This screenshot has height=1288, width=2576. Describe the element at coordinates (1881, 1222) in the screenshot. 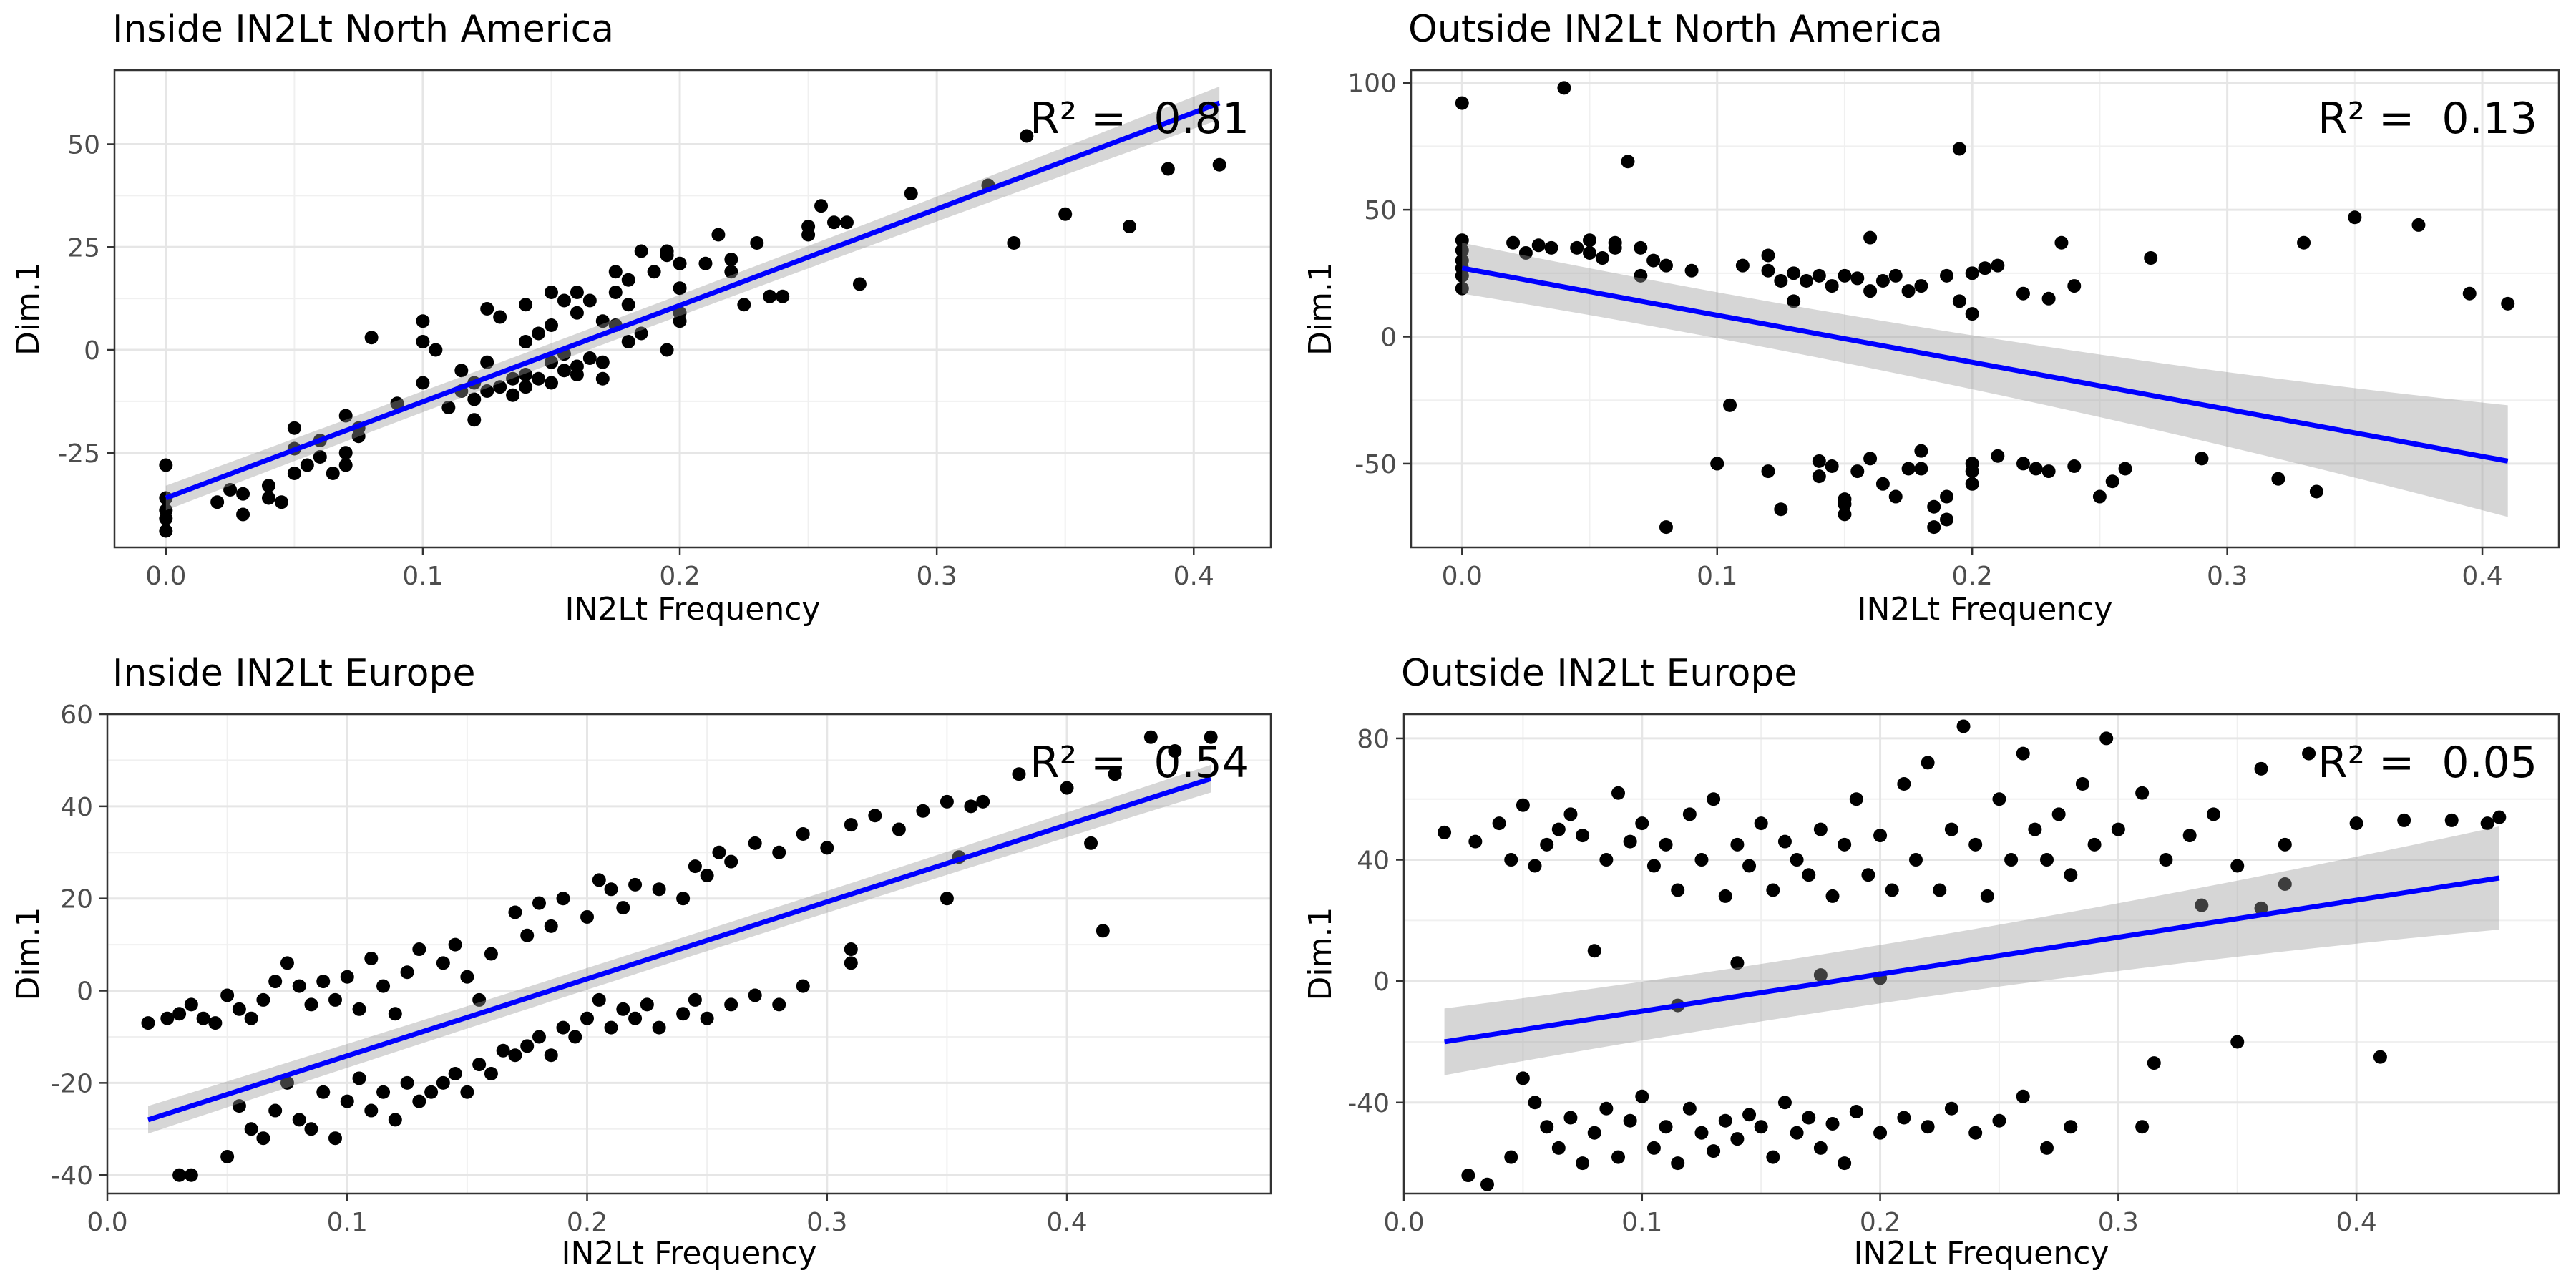

I see `x-tick-label: 0.2` at that location.